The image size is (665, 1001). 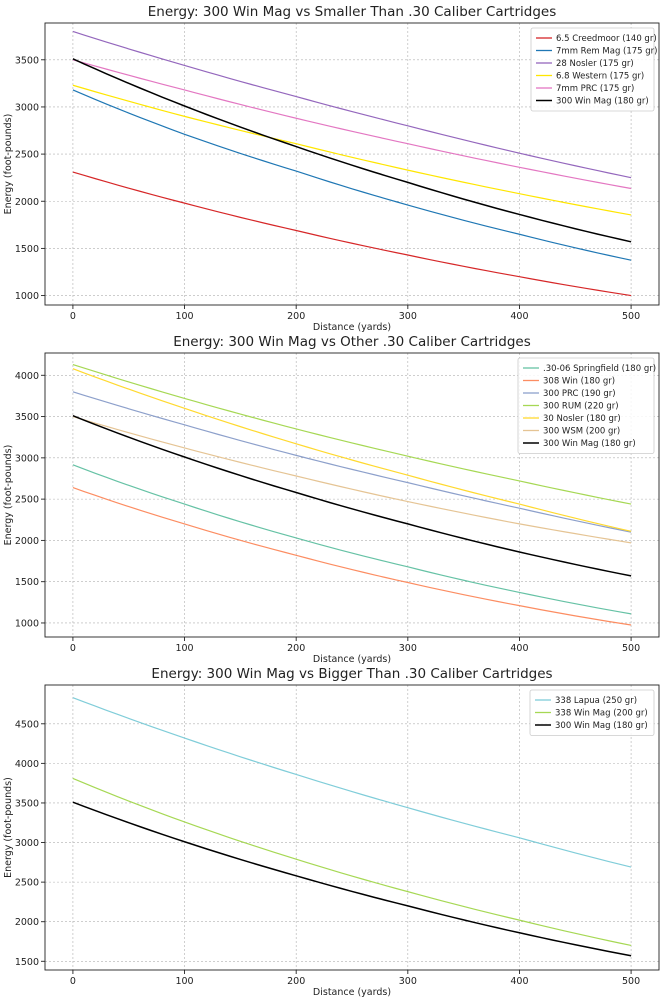 What do you see at coordinates (607, 52) in the screenshot?
I see `legend-label: 7mm Rem Mag (175 gr)` at bounding box center [607, 52].